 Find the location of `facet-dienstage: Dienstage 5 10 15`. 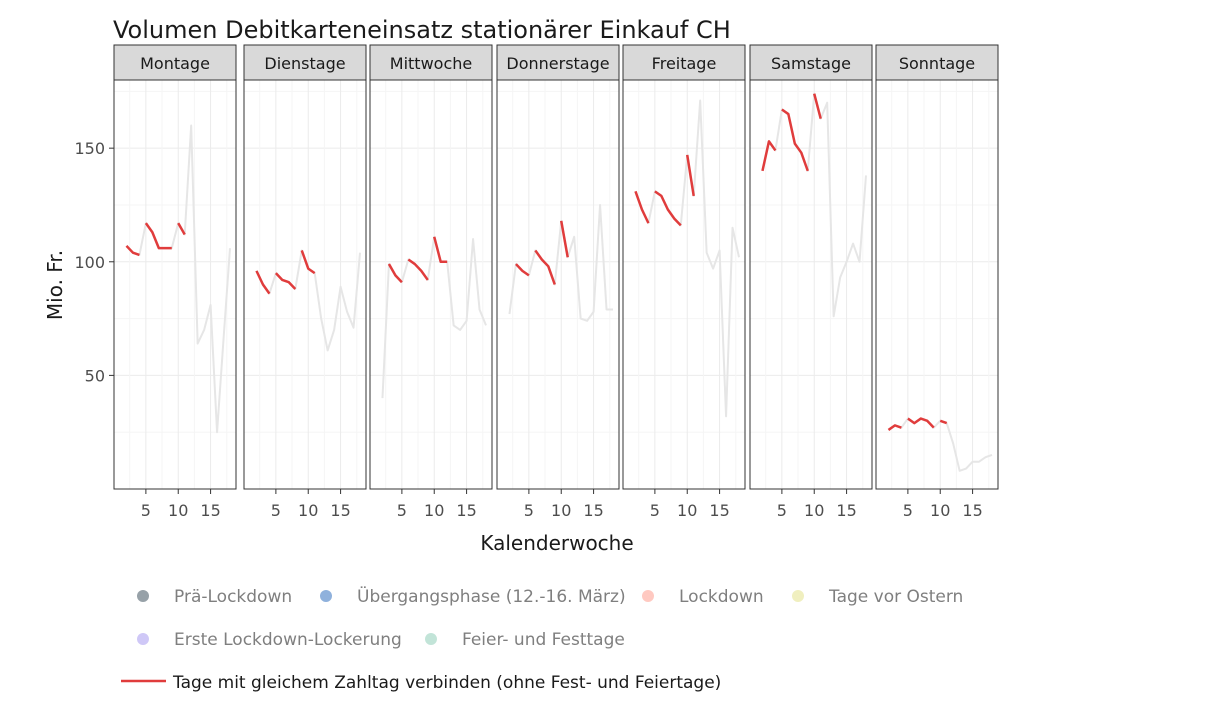

facet-dienstage: Dienstage 5 10 15 is located at coordinates (305, 282).